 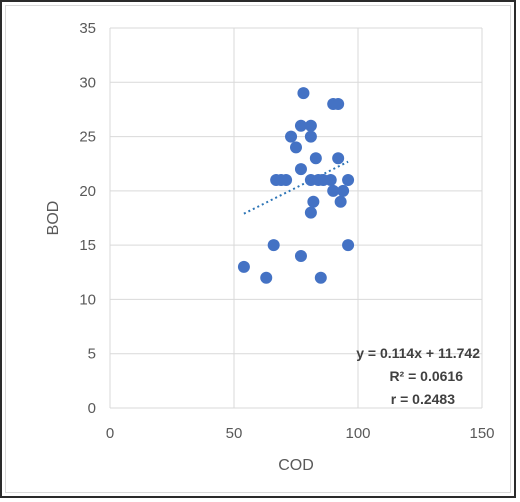 What do you see at coordinates (53, 218) in the screenshot?
I see `y-axis-title: BOD` at bounding box center [53, 218].